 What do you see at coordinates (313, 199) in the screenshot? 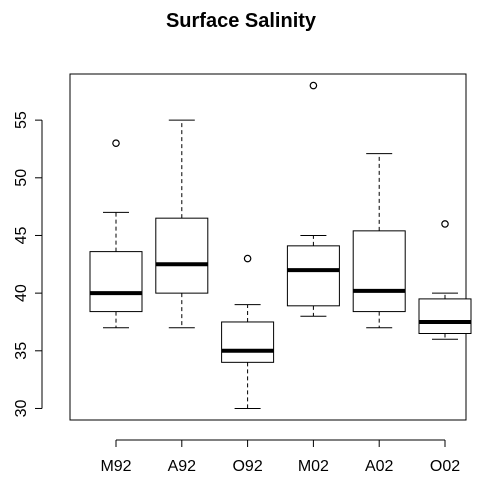
I see `box-m02` at bounding box center [313, 199].